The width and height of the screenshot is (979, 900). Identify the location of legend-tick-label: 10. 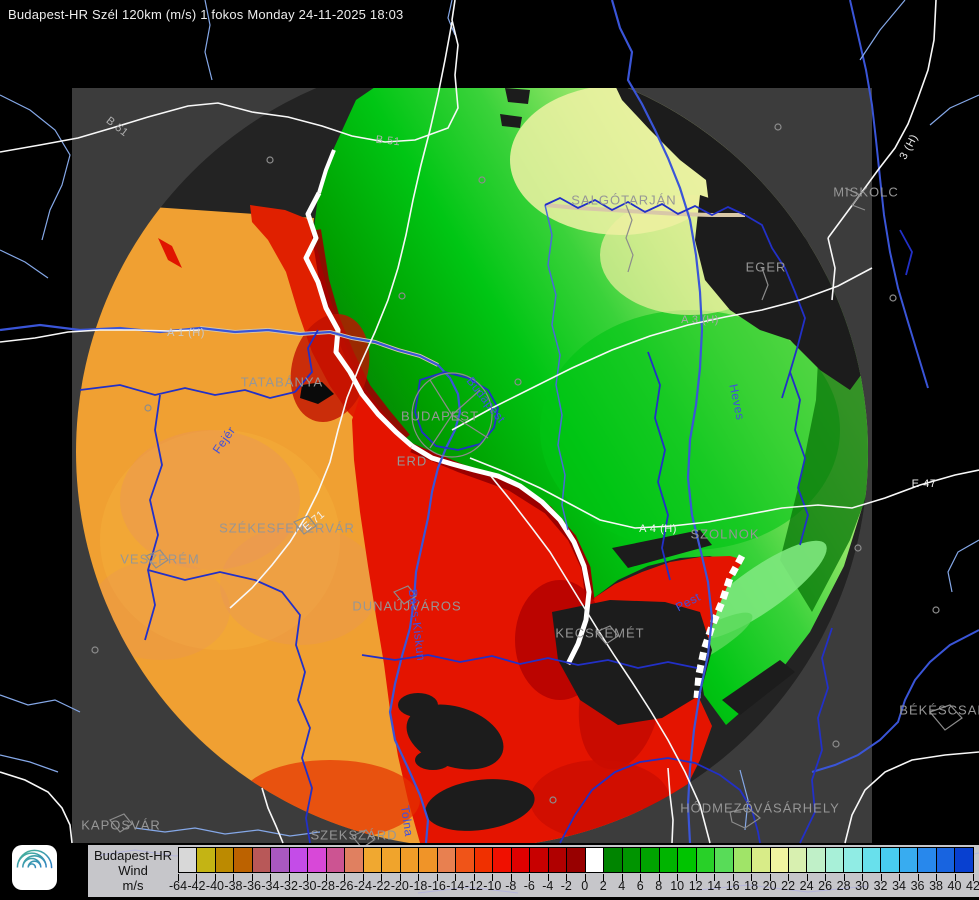
(677, 886).